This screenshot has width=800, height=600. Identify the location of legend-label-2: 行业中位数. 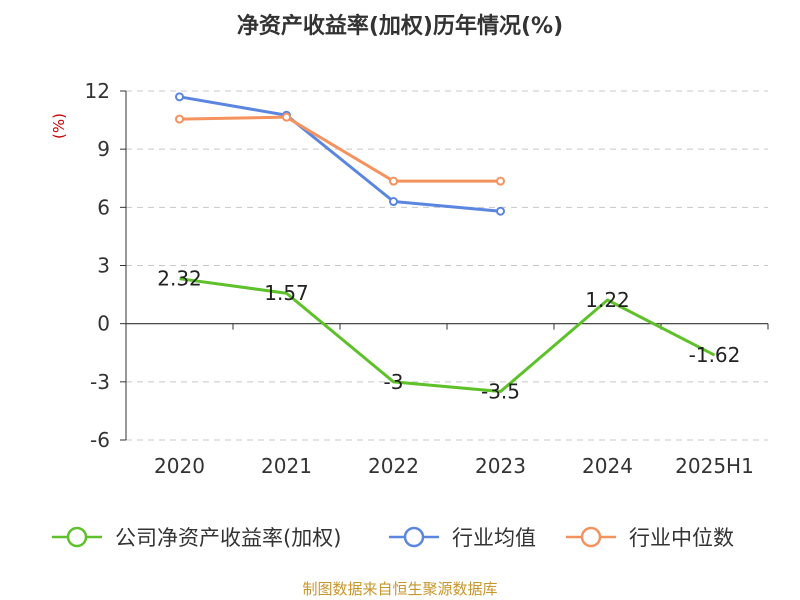
(681, 538).